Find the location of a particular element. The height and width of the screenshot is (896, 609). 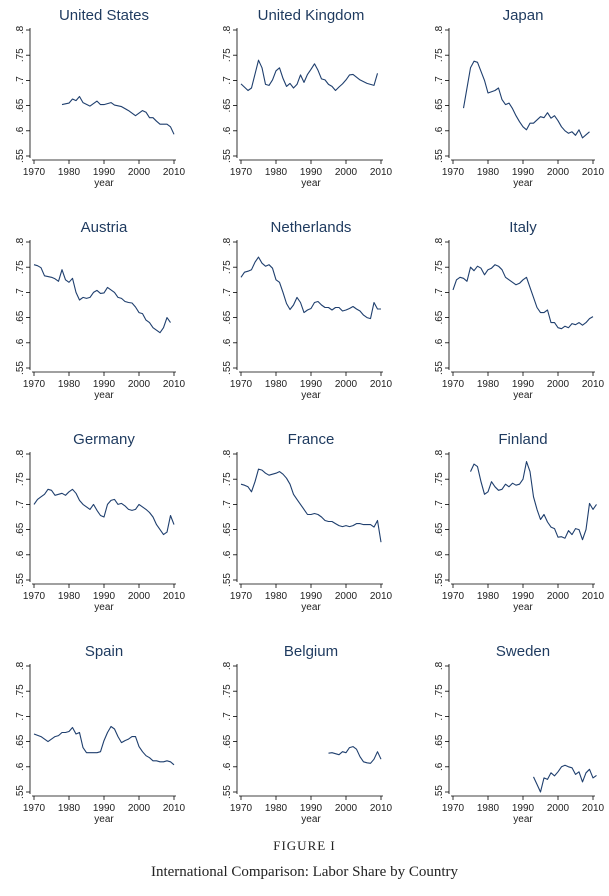

series-line-italy is located at coordinates (523, 297).